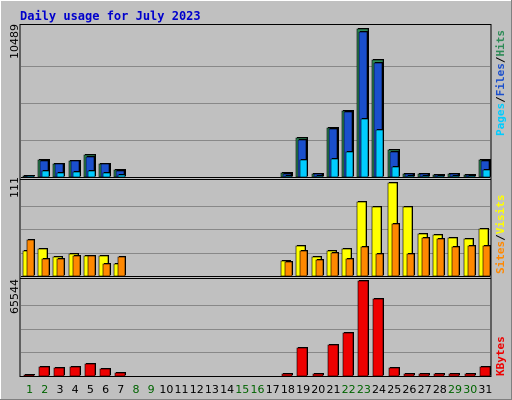 The image size is (512, 400). What do you see at coordinates (455, 389) in the screenshot?
I see `x-tick-label-29: 29` at bounding box center [455, 389].